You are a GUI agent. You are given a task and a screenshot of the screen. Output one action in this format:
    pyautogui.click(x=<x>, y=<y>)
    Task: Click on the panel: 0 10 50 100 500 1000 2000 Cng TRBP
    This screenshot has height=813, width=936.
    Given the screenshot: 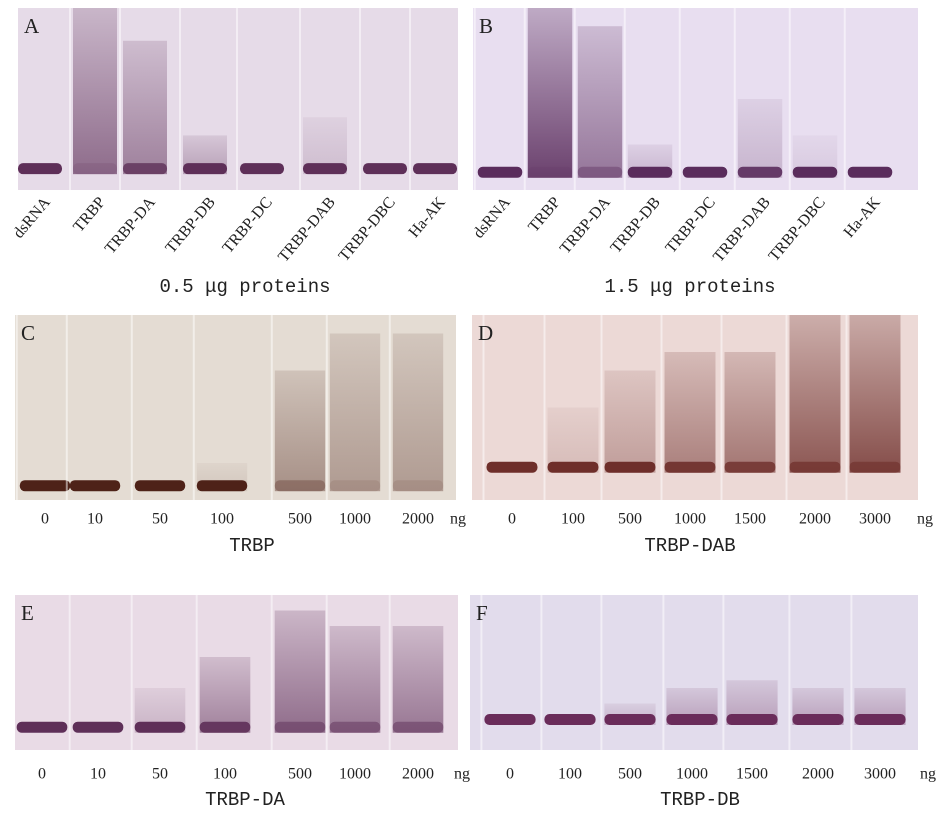 What is the action you would take?
    pyautogui.click(x=240, y=436)
    